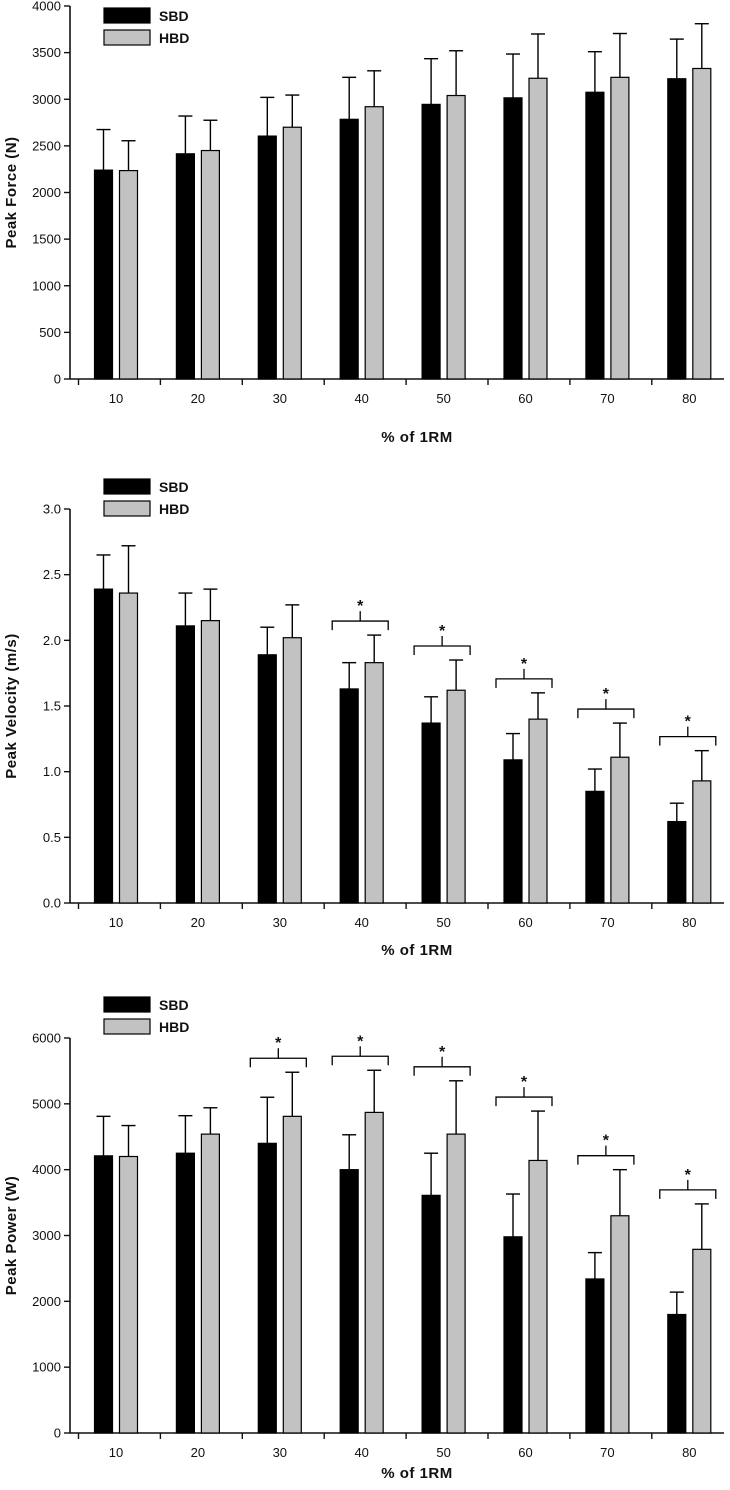 This screenshot has height=1490, width=730. I want to click on y-tick-label: 1500, so click(46, 239).